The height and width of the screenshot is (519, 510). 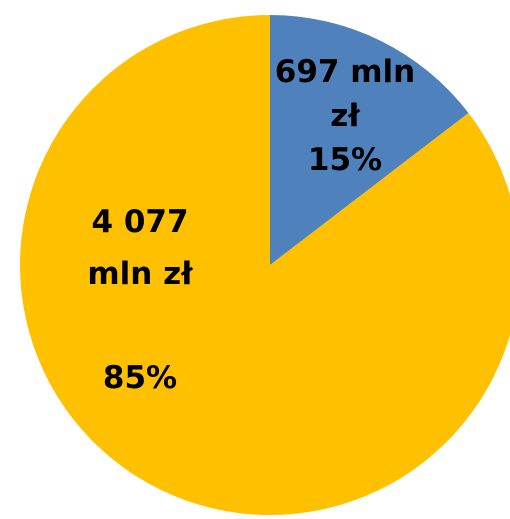 I want to click on slice-label-0-line-2: 15%, so click(x=345, y=160).